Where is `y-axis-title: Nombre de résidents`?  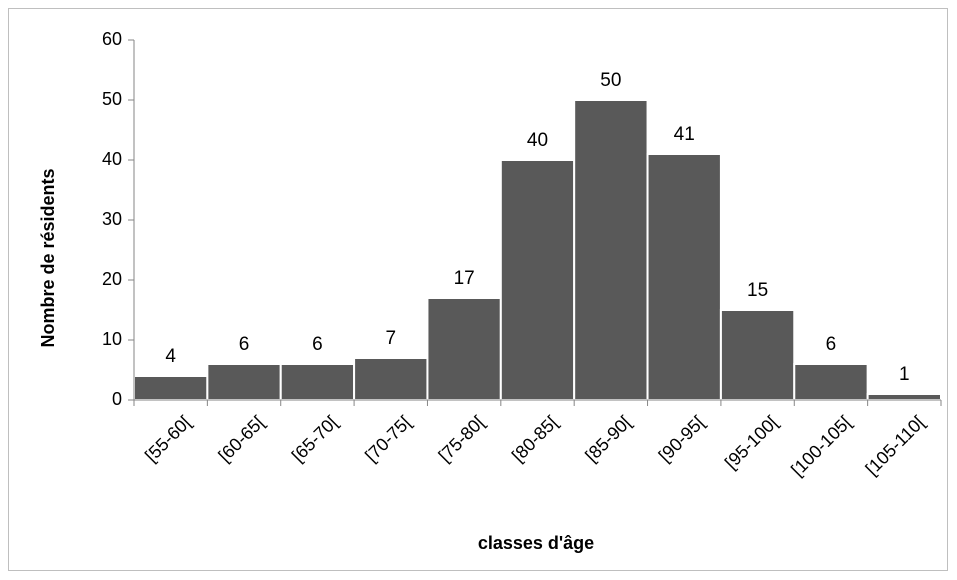 y-axis-title: Nombre de résidents is located at coordinates (48, 257).